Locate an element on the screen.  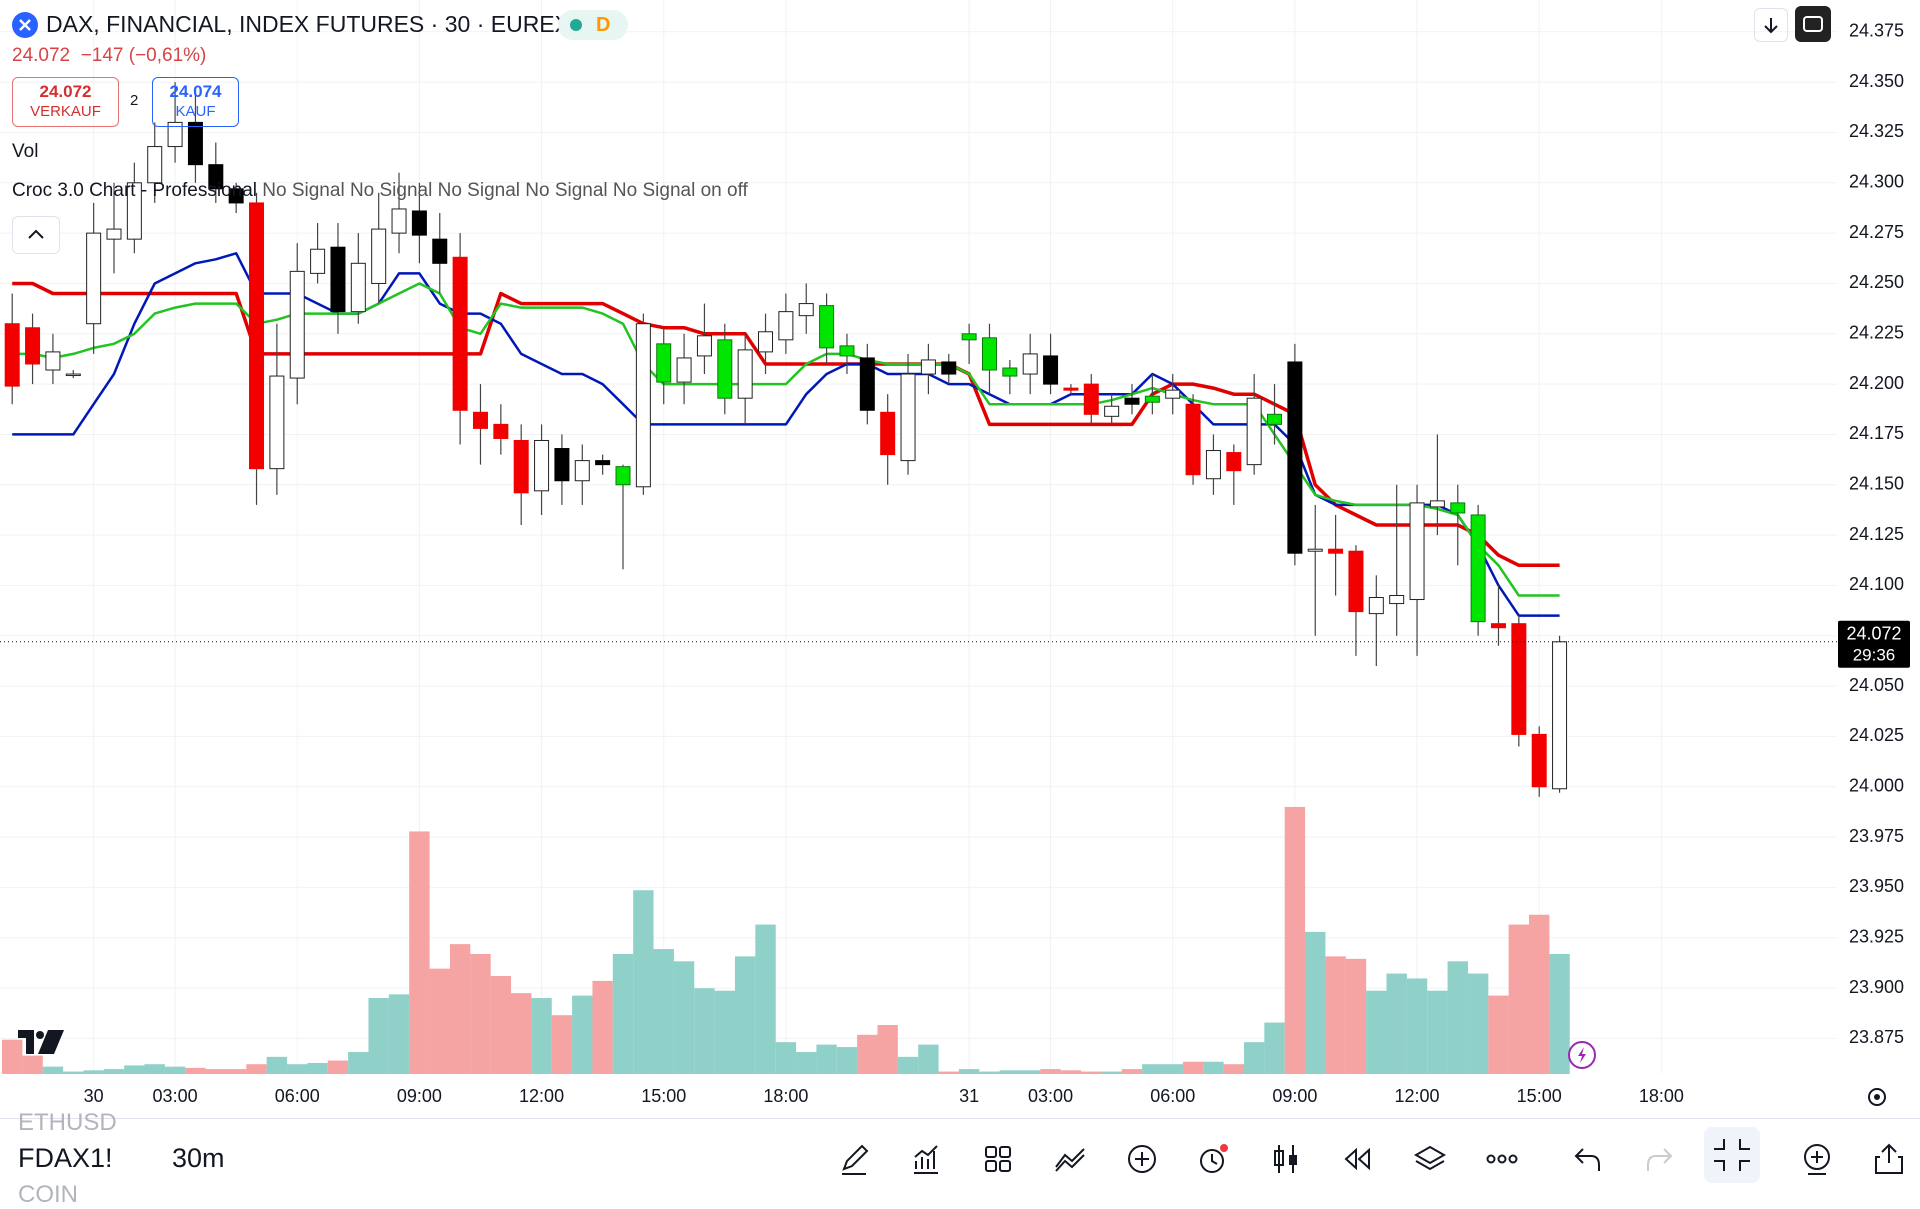
share-tool is located at coordinates (1889, 1159).